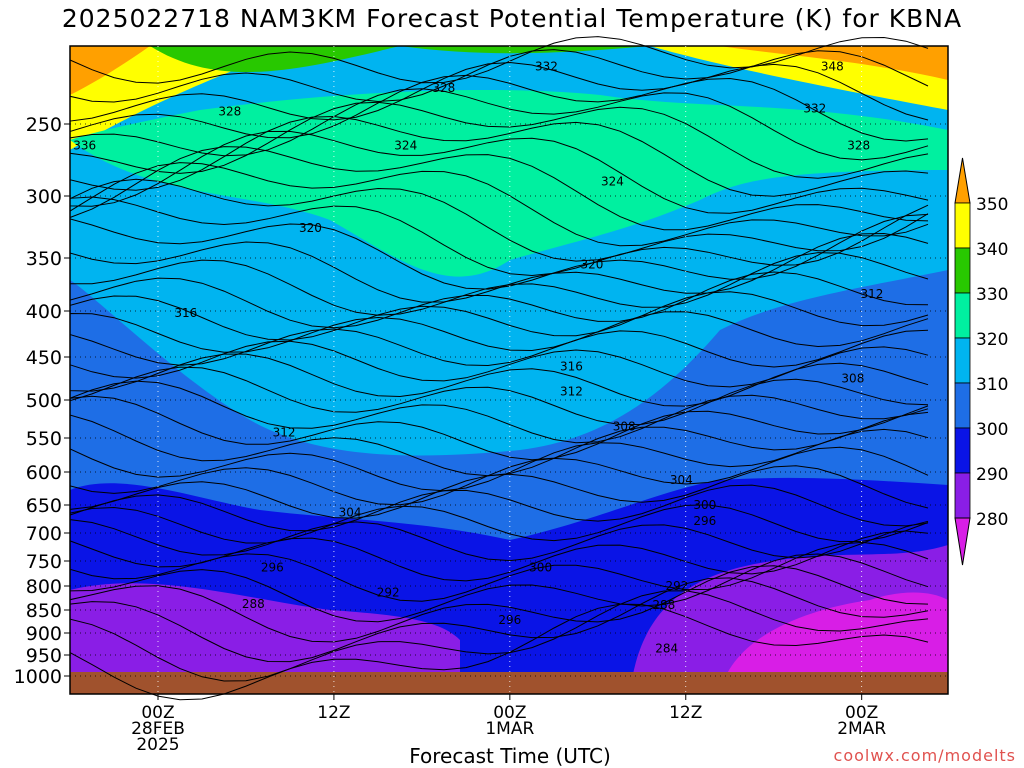 This screenshot has height=768, width=1024. What do you see at coordinates (992, 430) in the screenshot?
I see `colorbar-label-300: 300` at bounding box center [992, 430].